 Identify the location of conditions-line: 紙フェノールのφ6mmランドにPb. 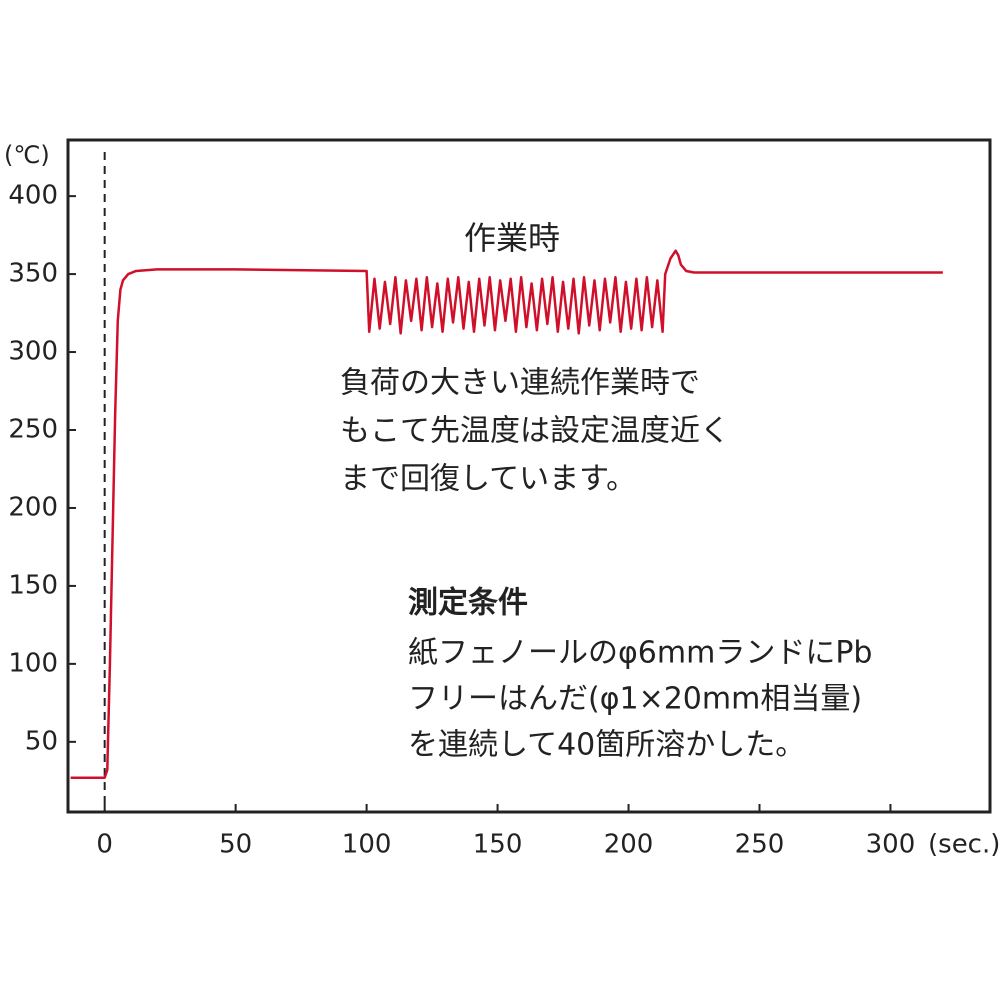
(640, 653).